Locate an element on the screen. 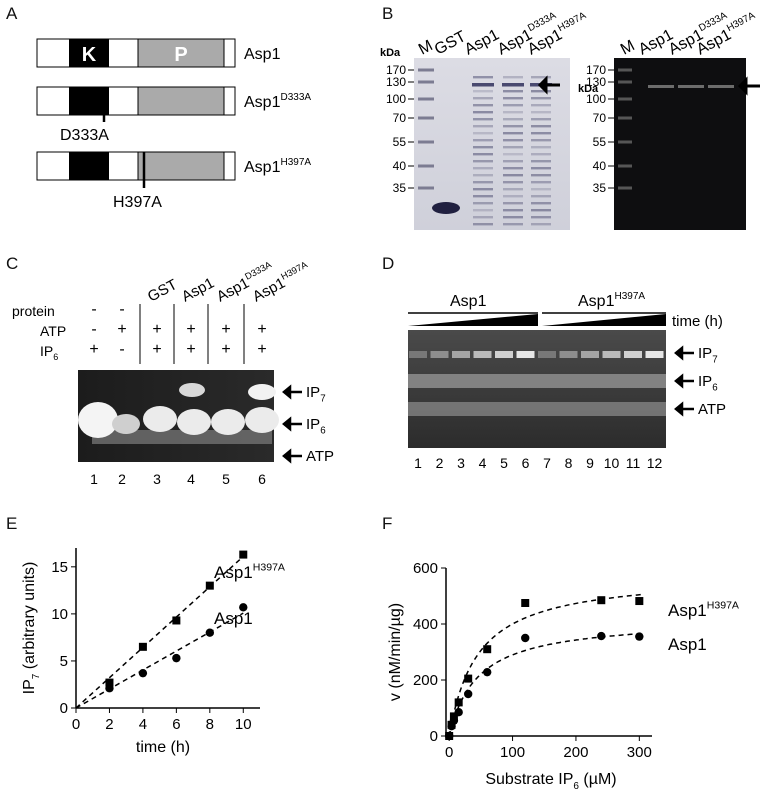  atp-band is located at coordinates (537, 409).